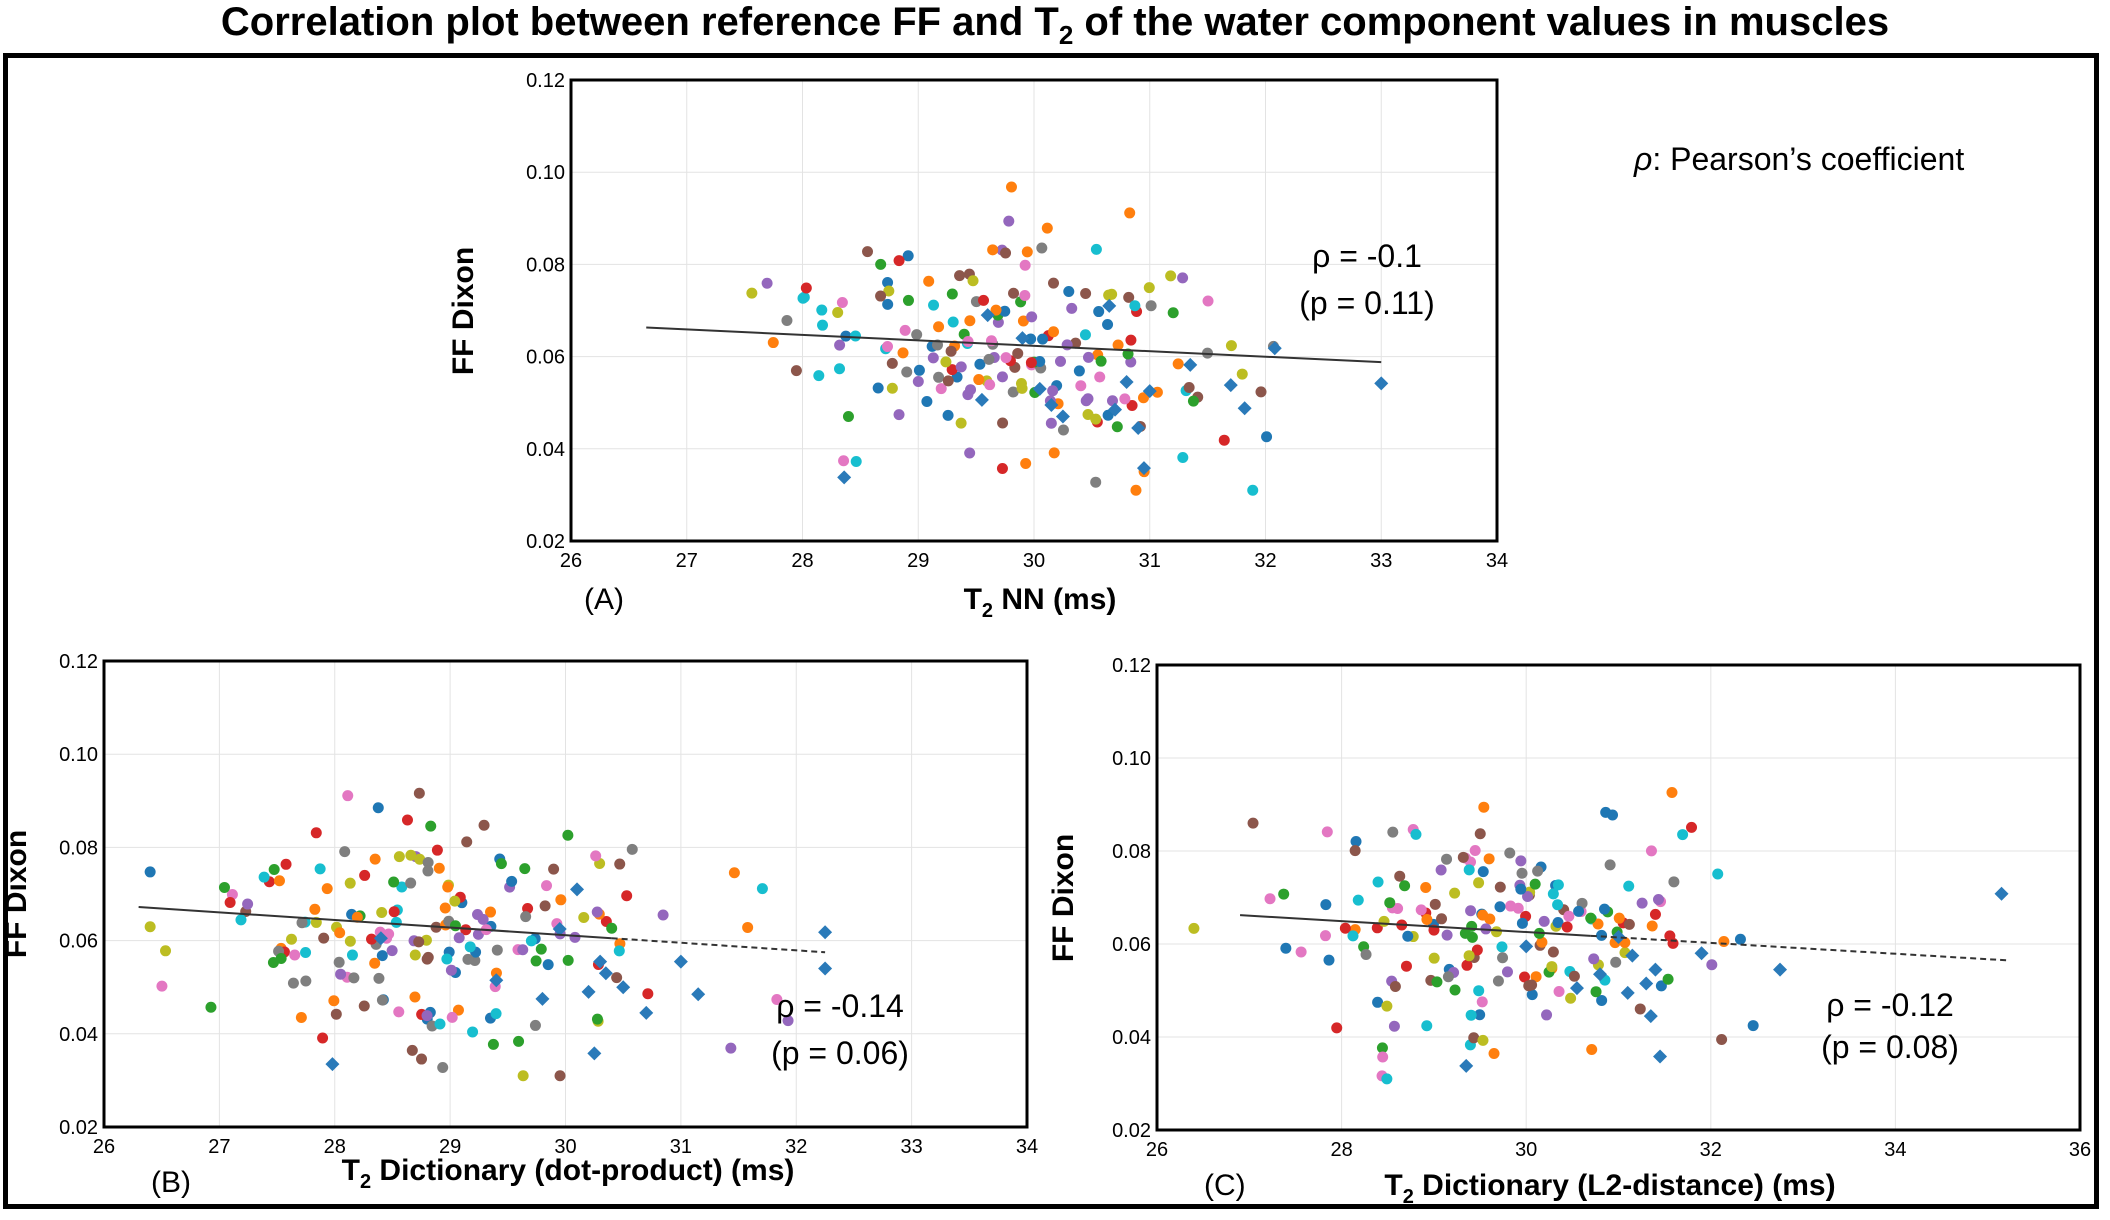  I want to click on panel-label: (C), so click(1225, 1185).